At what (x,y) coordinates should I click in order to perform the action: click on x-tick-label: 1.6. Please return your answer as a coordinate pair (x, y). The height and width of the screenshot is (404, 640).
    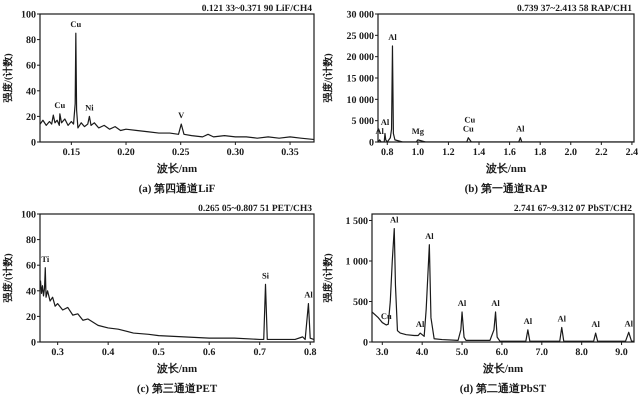
    Looking at the image, I should click on (509, 152).